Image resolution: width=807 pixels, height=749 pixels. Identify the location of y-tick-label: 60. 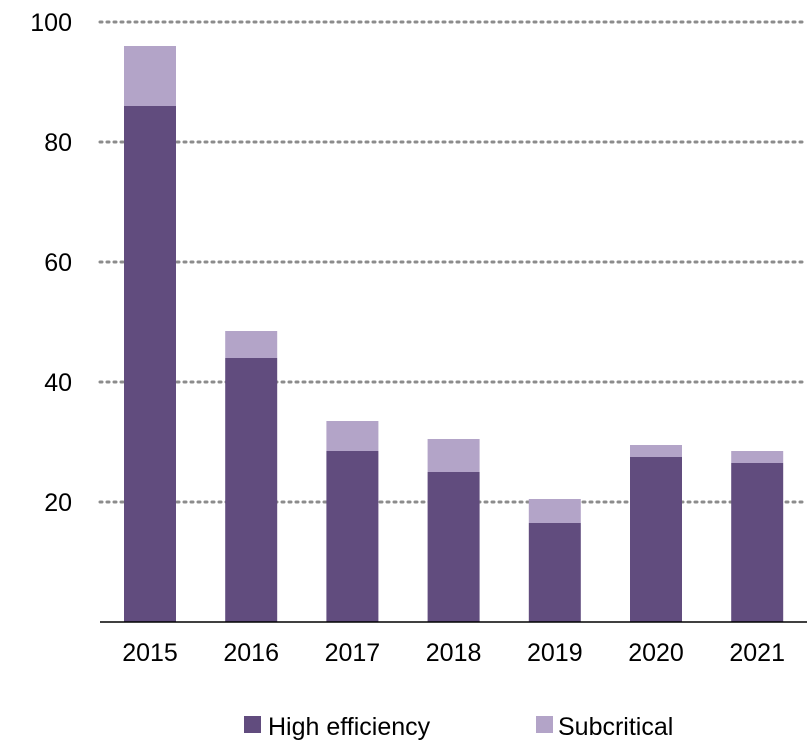
(58, 263).